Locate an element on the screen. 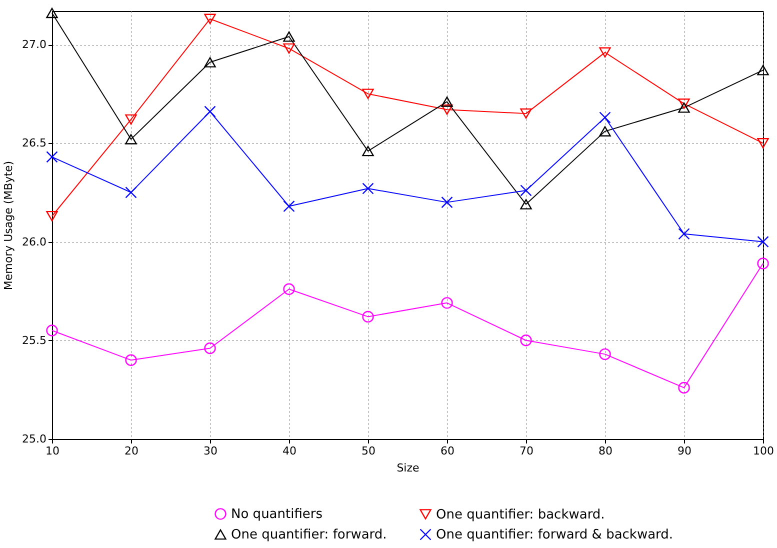 The height and width of the screenshot is (548, 777). x-tick-label: 50 is located at coordinates (369, 451).